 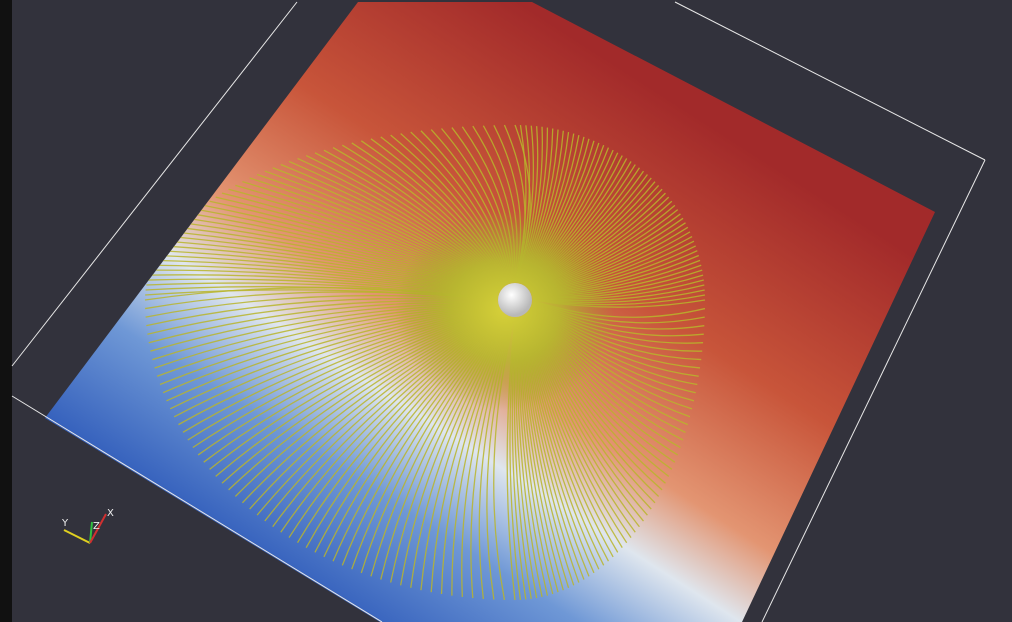 What do you see at coordinates (87, 526) in the screenshot?
I see `orientation-axes: Y Z X` at bounding box center [87, 526].